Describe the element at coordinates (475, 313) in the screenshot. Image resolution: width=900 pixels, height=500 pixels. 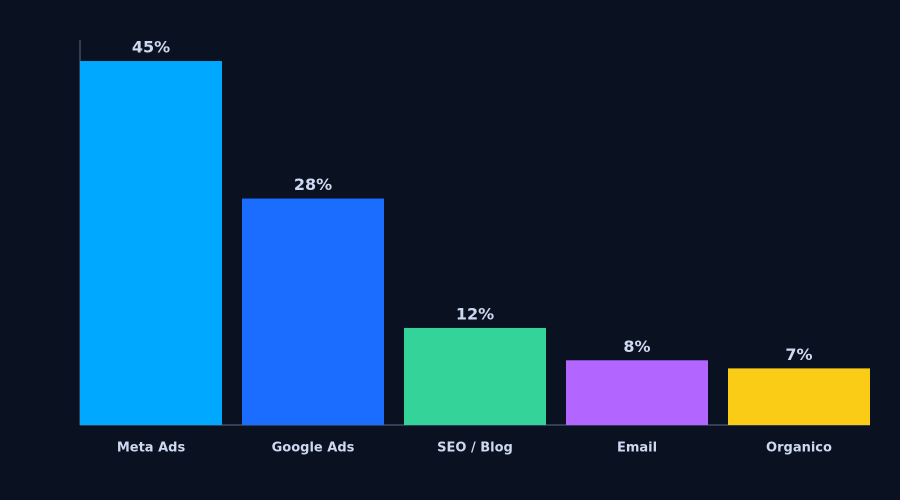
I see `value-label: 12%` at that location.